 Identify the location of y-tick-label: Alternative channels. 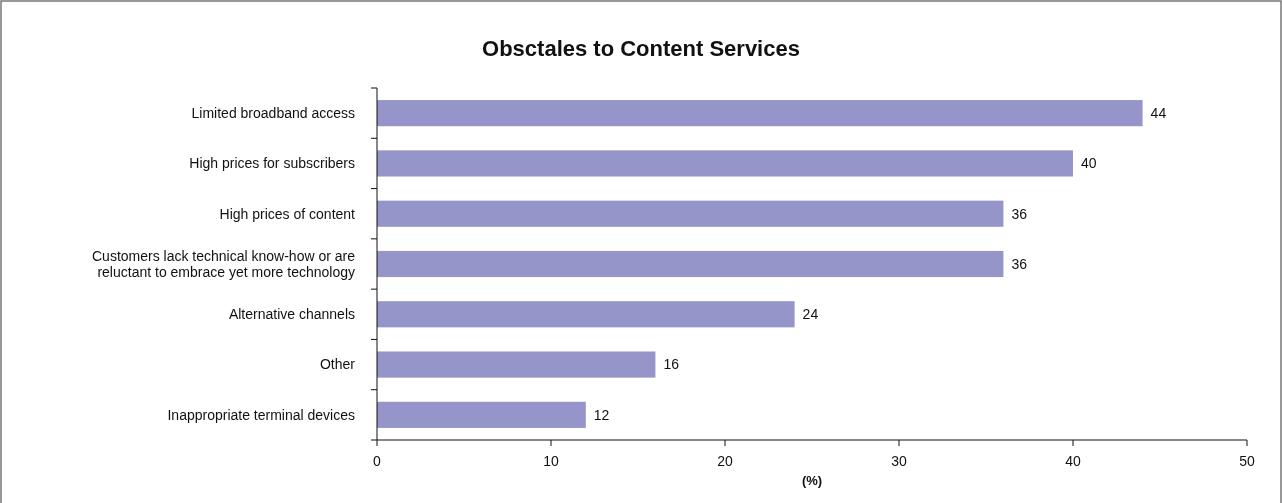
(291, 314).